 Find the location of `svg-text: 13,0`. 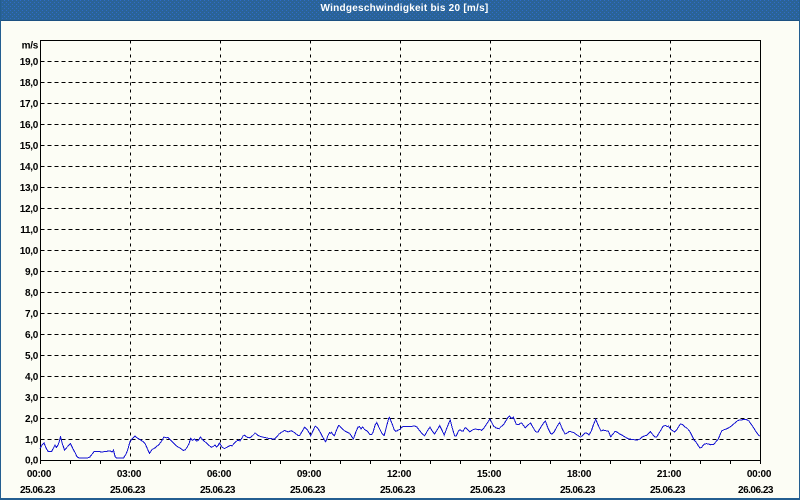

svg-text: 13,0 is located at coordinates (29, 188).